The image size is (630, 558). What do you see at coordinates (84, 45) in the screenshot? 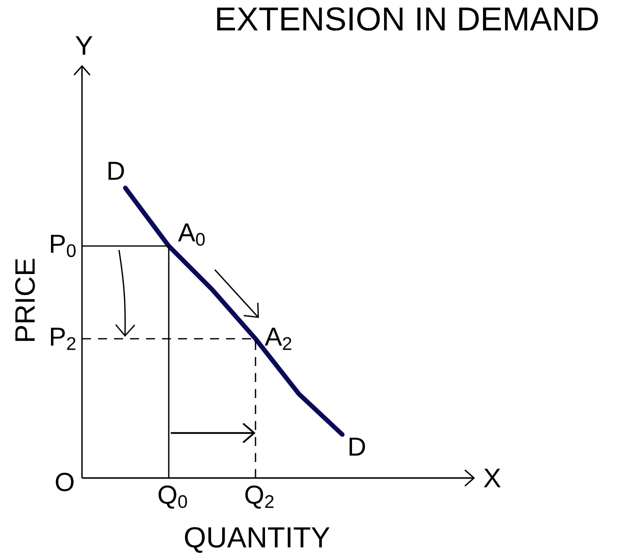
I see `text: Y` at bounding box center [84, 45].